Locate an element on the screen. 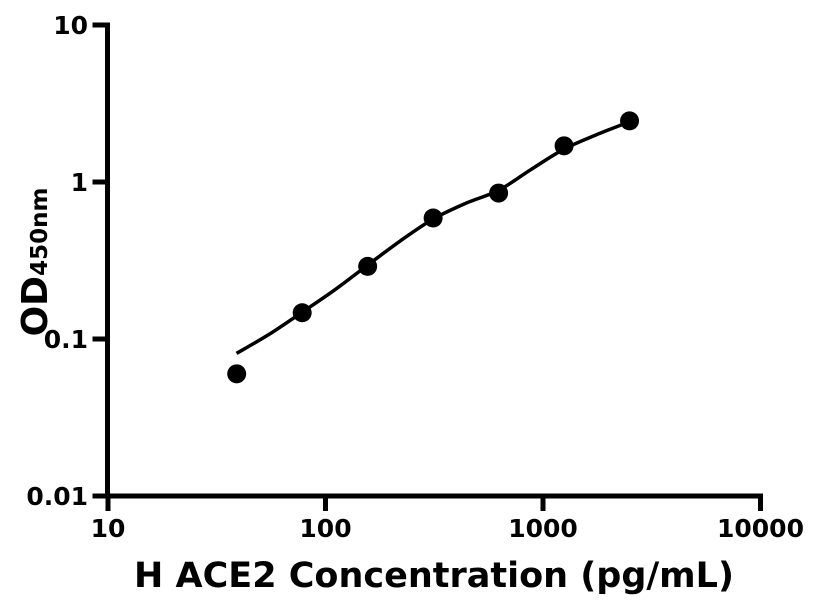  y-axis-title-sub: 450nm is located at coordinates (40, 231).